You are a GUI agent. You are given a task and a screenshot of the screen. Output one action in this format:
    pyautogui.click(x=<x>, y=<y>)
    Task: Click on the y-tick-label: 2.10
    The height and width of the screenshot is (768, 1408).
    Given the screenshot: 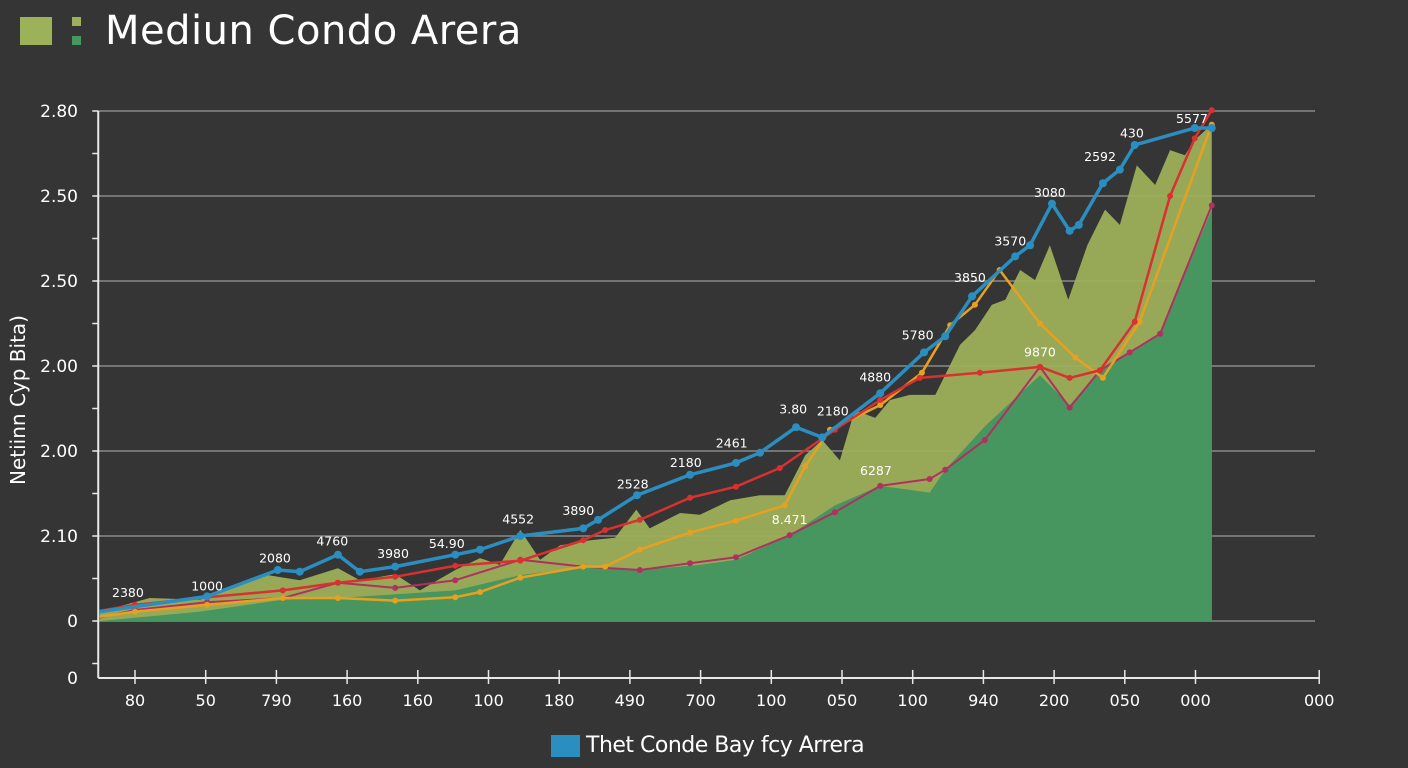 What is the action you would take?
    pyautogui.click(x=59, y=537)
    